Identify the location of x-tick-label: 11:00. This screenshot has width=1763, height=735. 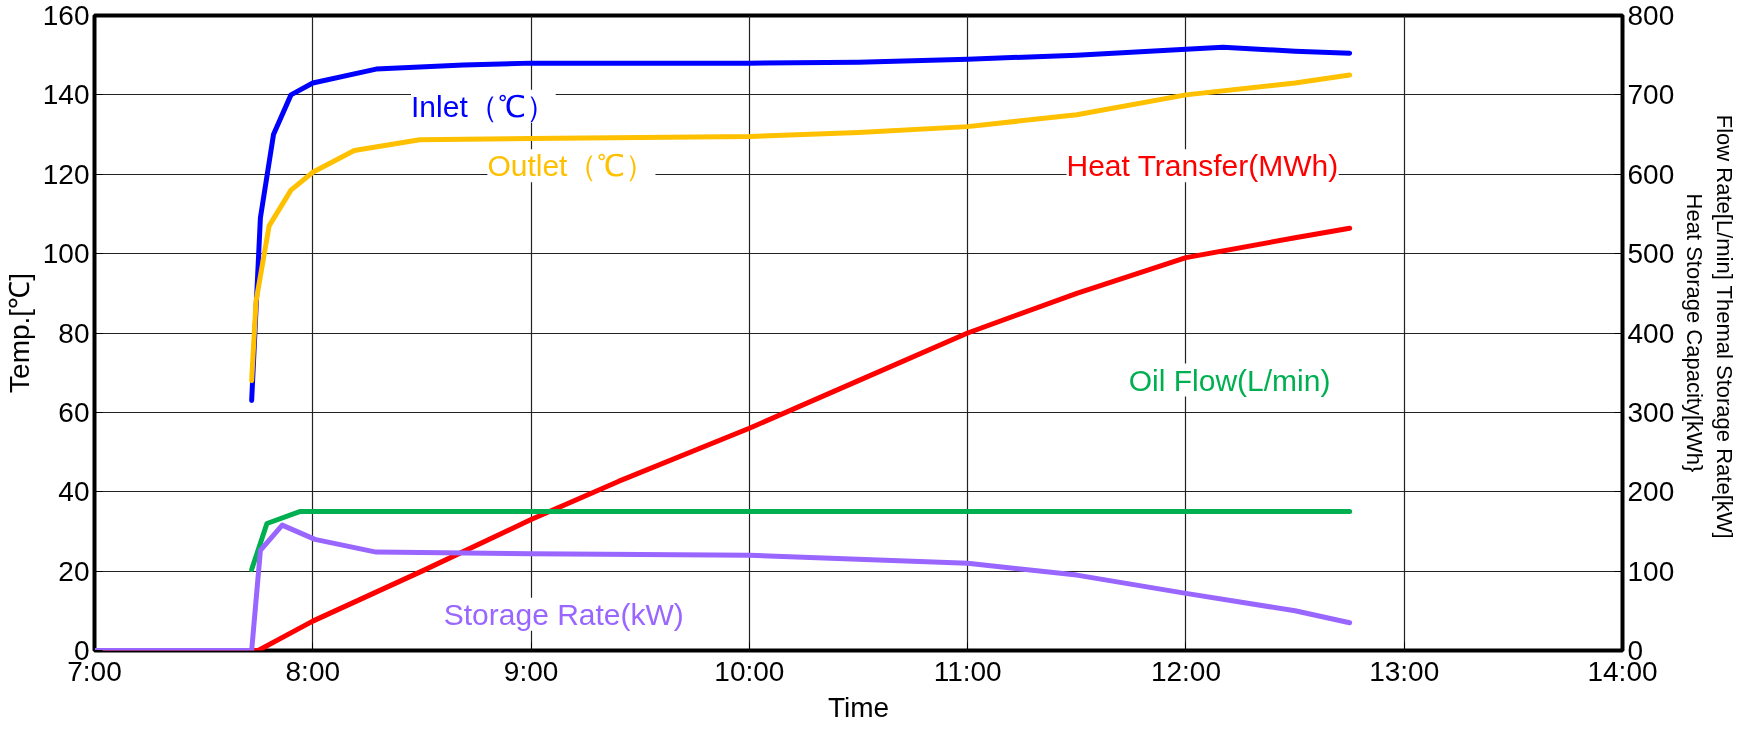
(967, 671).